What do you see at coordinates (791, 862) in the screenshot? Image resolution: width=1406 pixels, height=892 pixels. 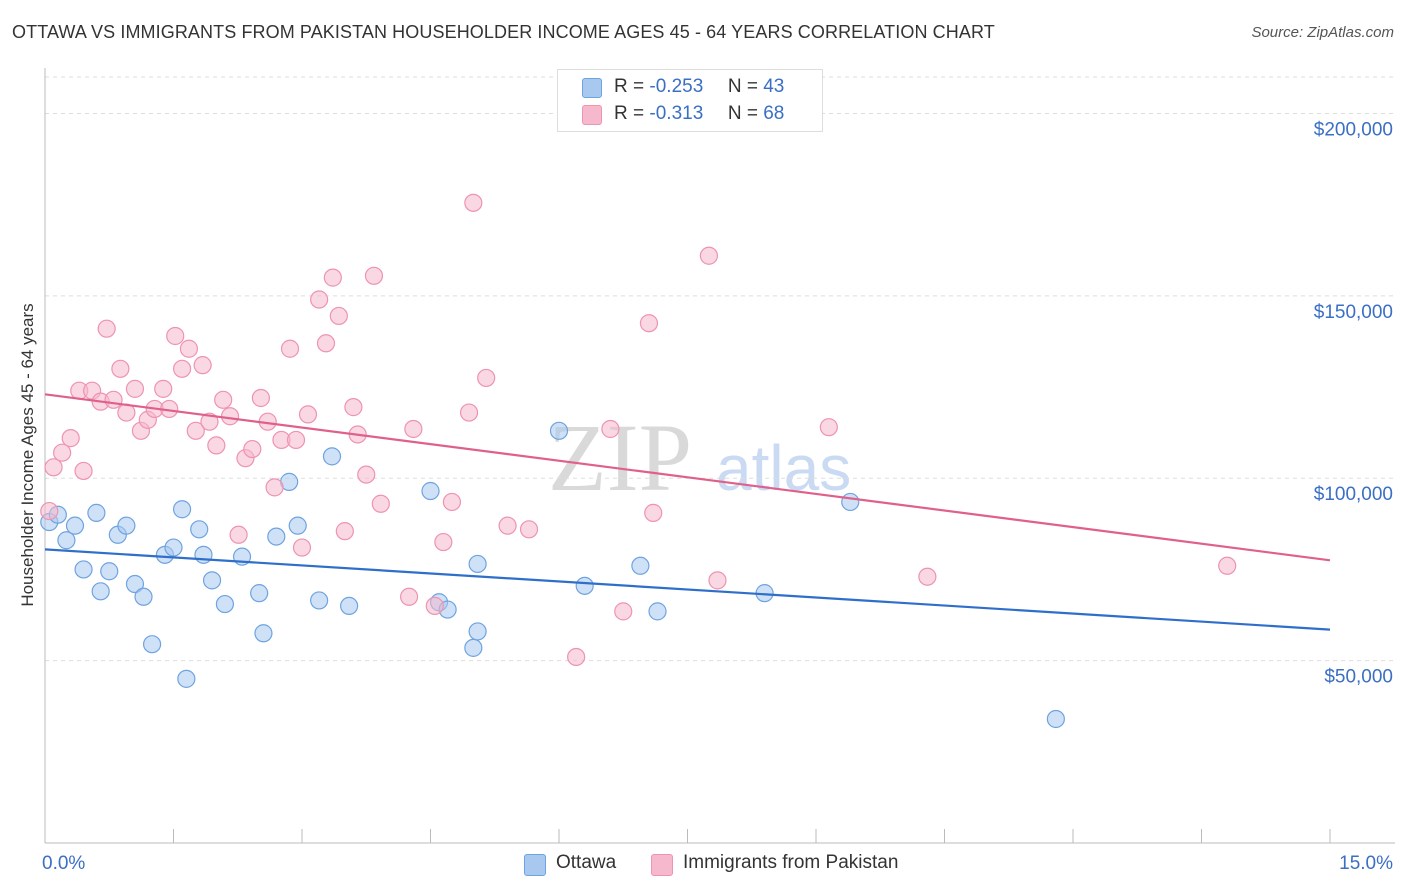 I see `series-label-pakistan: Immigrants from Pakistan` at bounding box center [791, 862].